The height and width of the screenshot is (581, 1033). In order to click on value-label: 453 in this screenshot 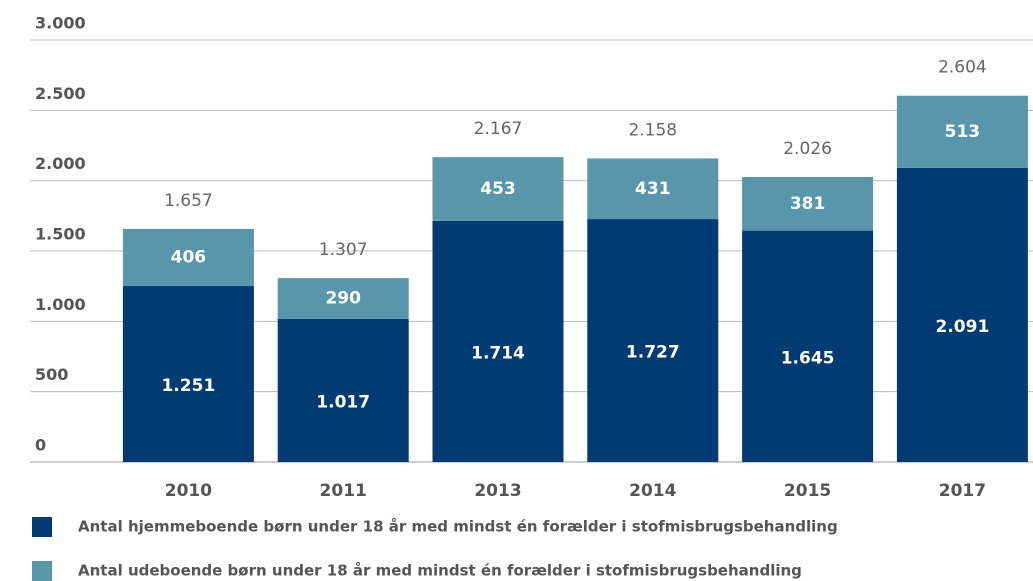, I will do `click(498, 189)`.